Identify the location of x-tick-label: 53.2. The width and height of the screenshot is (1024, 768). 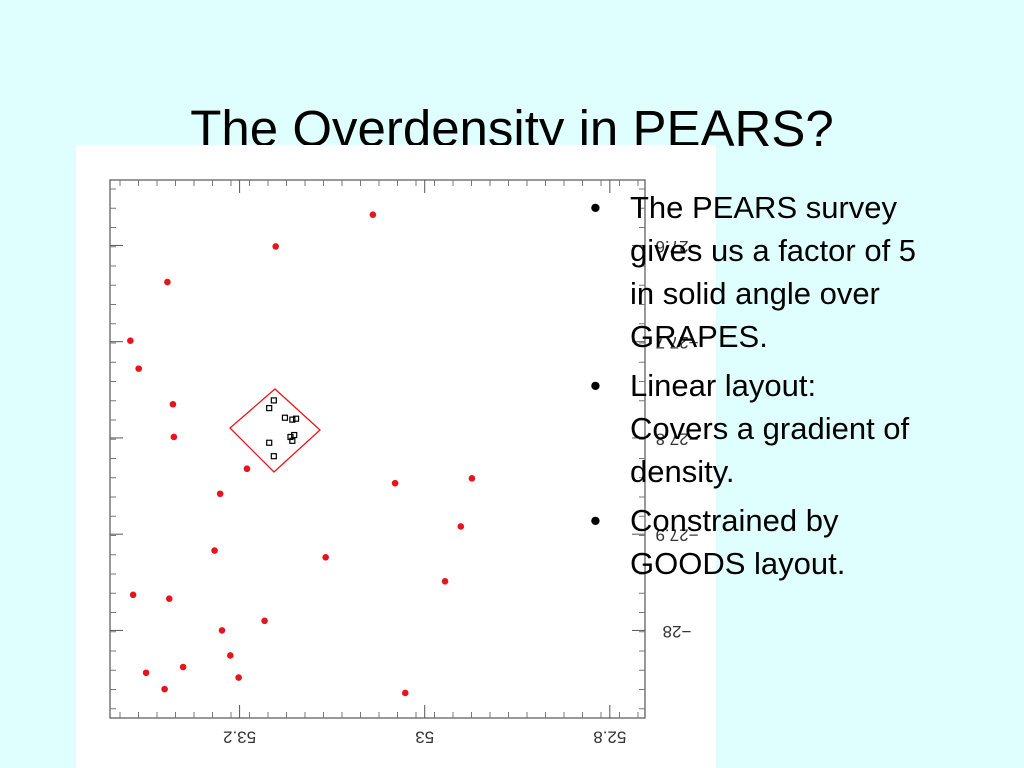
(239, 737).